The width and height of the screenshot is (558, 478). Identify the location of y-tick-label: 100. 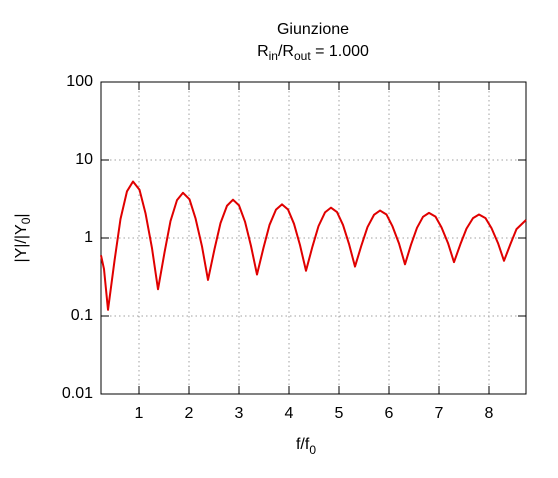
(79, 81).